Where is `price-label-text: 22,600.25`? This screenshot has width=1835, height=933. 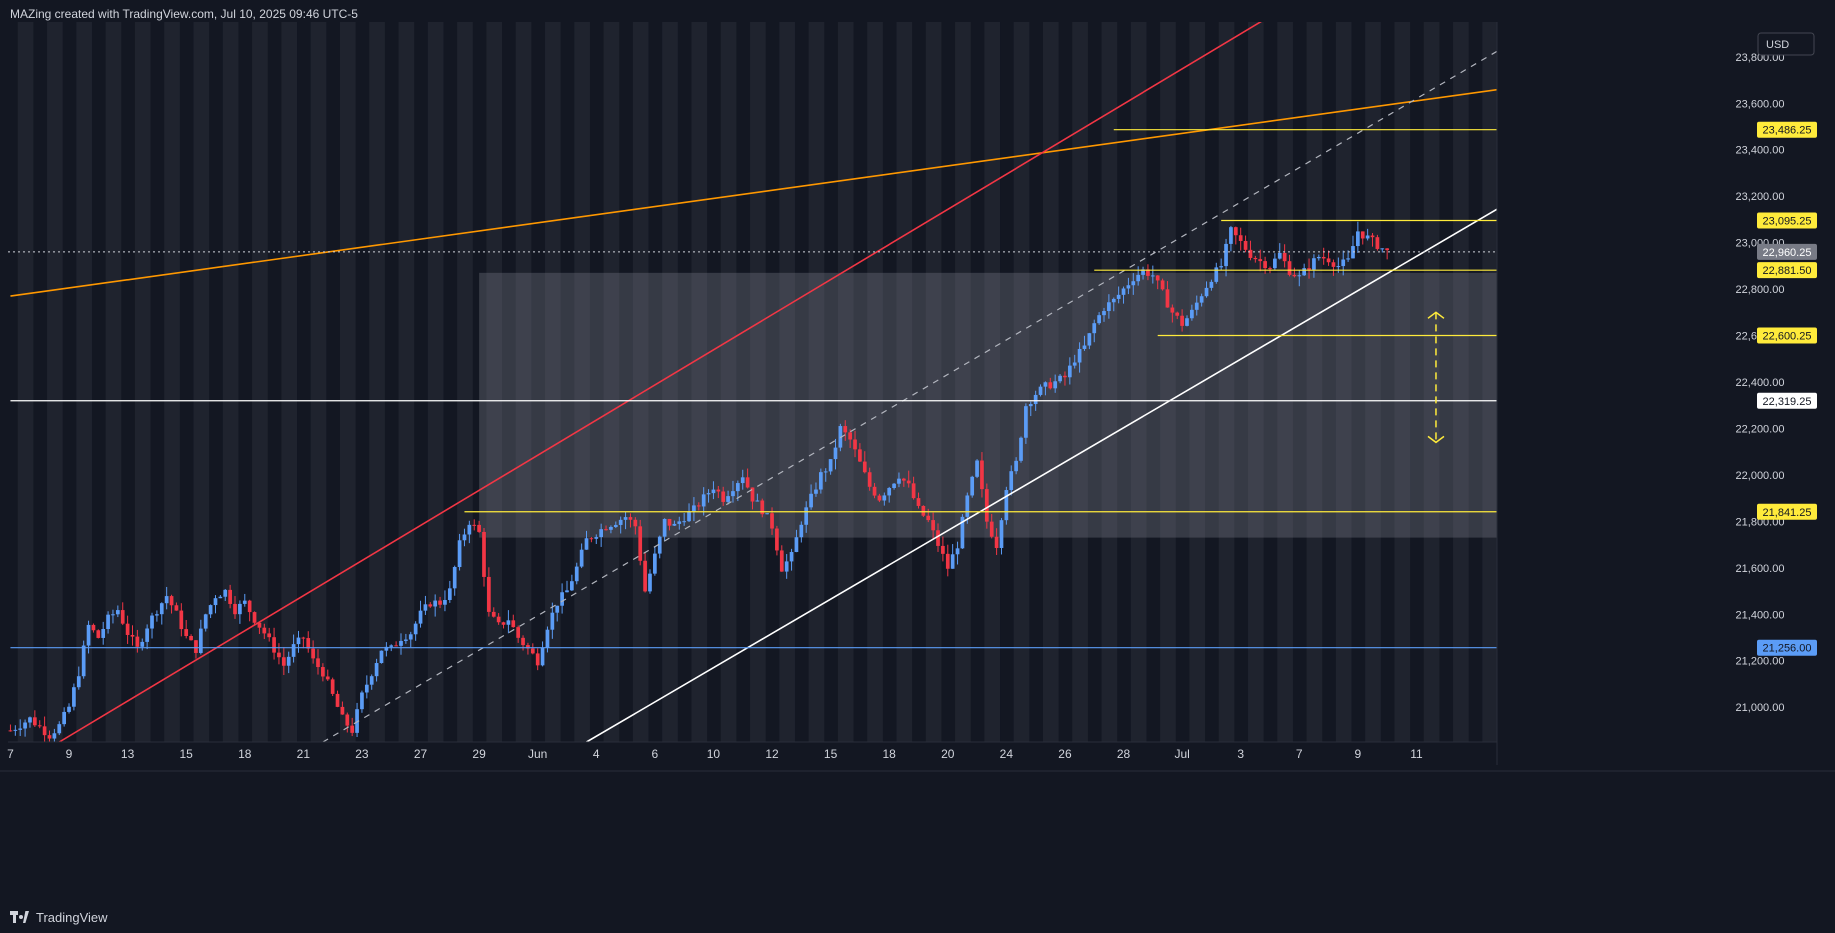
price-label-text: 22,600.25 is located at coordinates (1787, 336).